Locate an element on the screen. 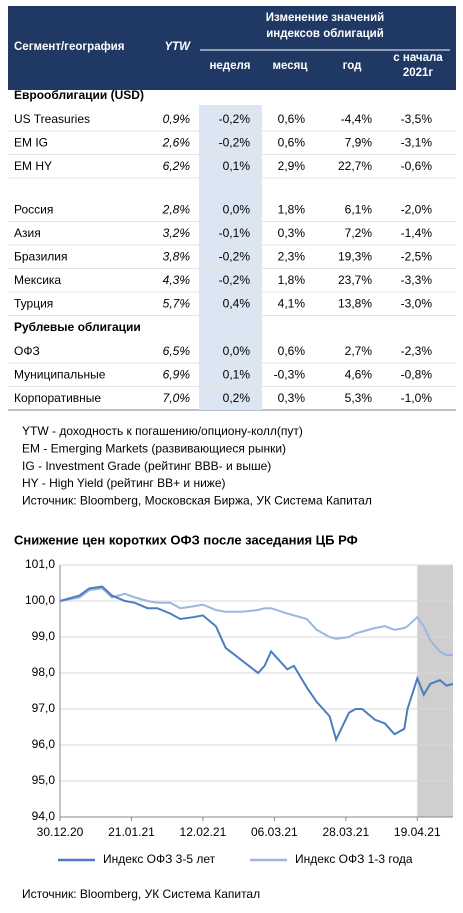  y-tick-label: 96,0 is located at coordinates (44, 744).